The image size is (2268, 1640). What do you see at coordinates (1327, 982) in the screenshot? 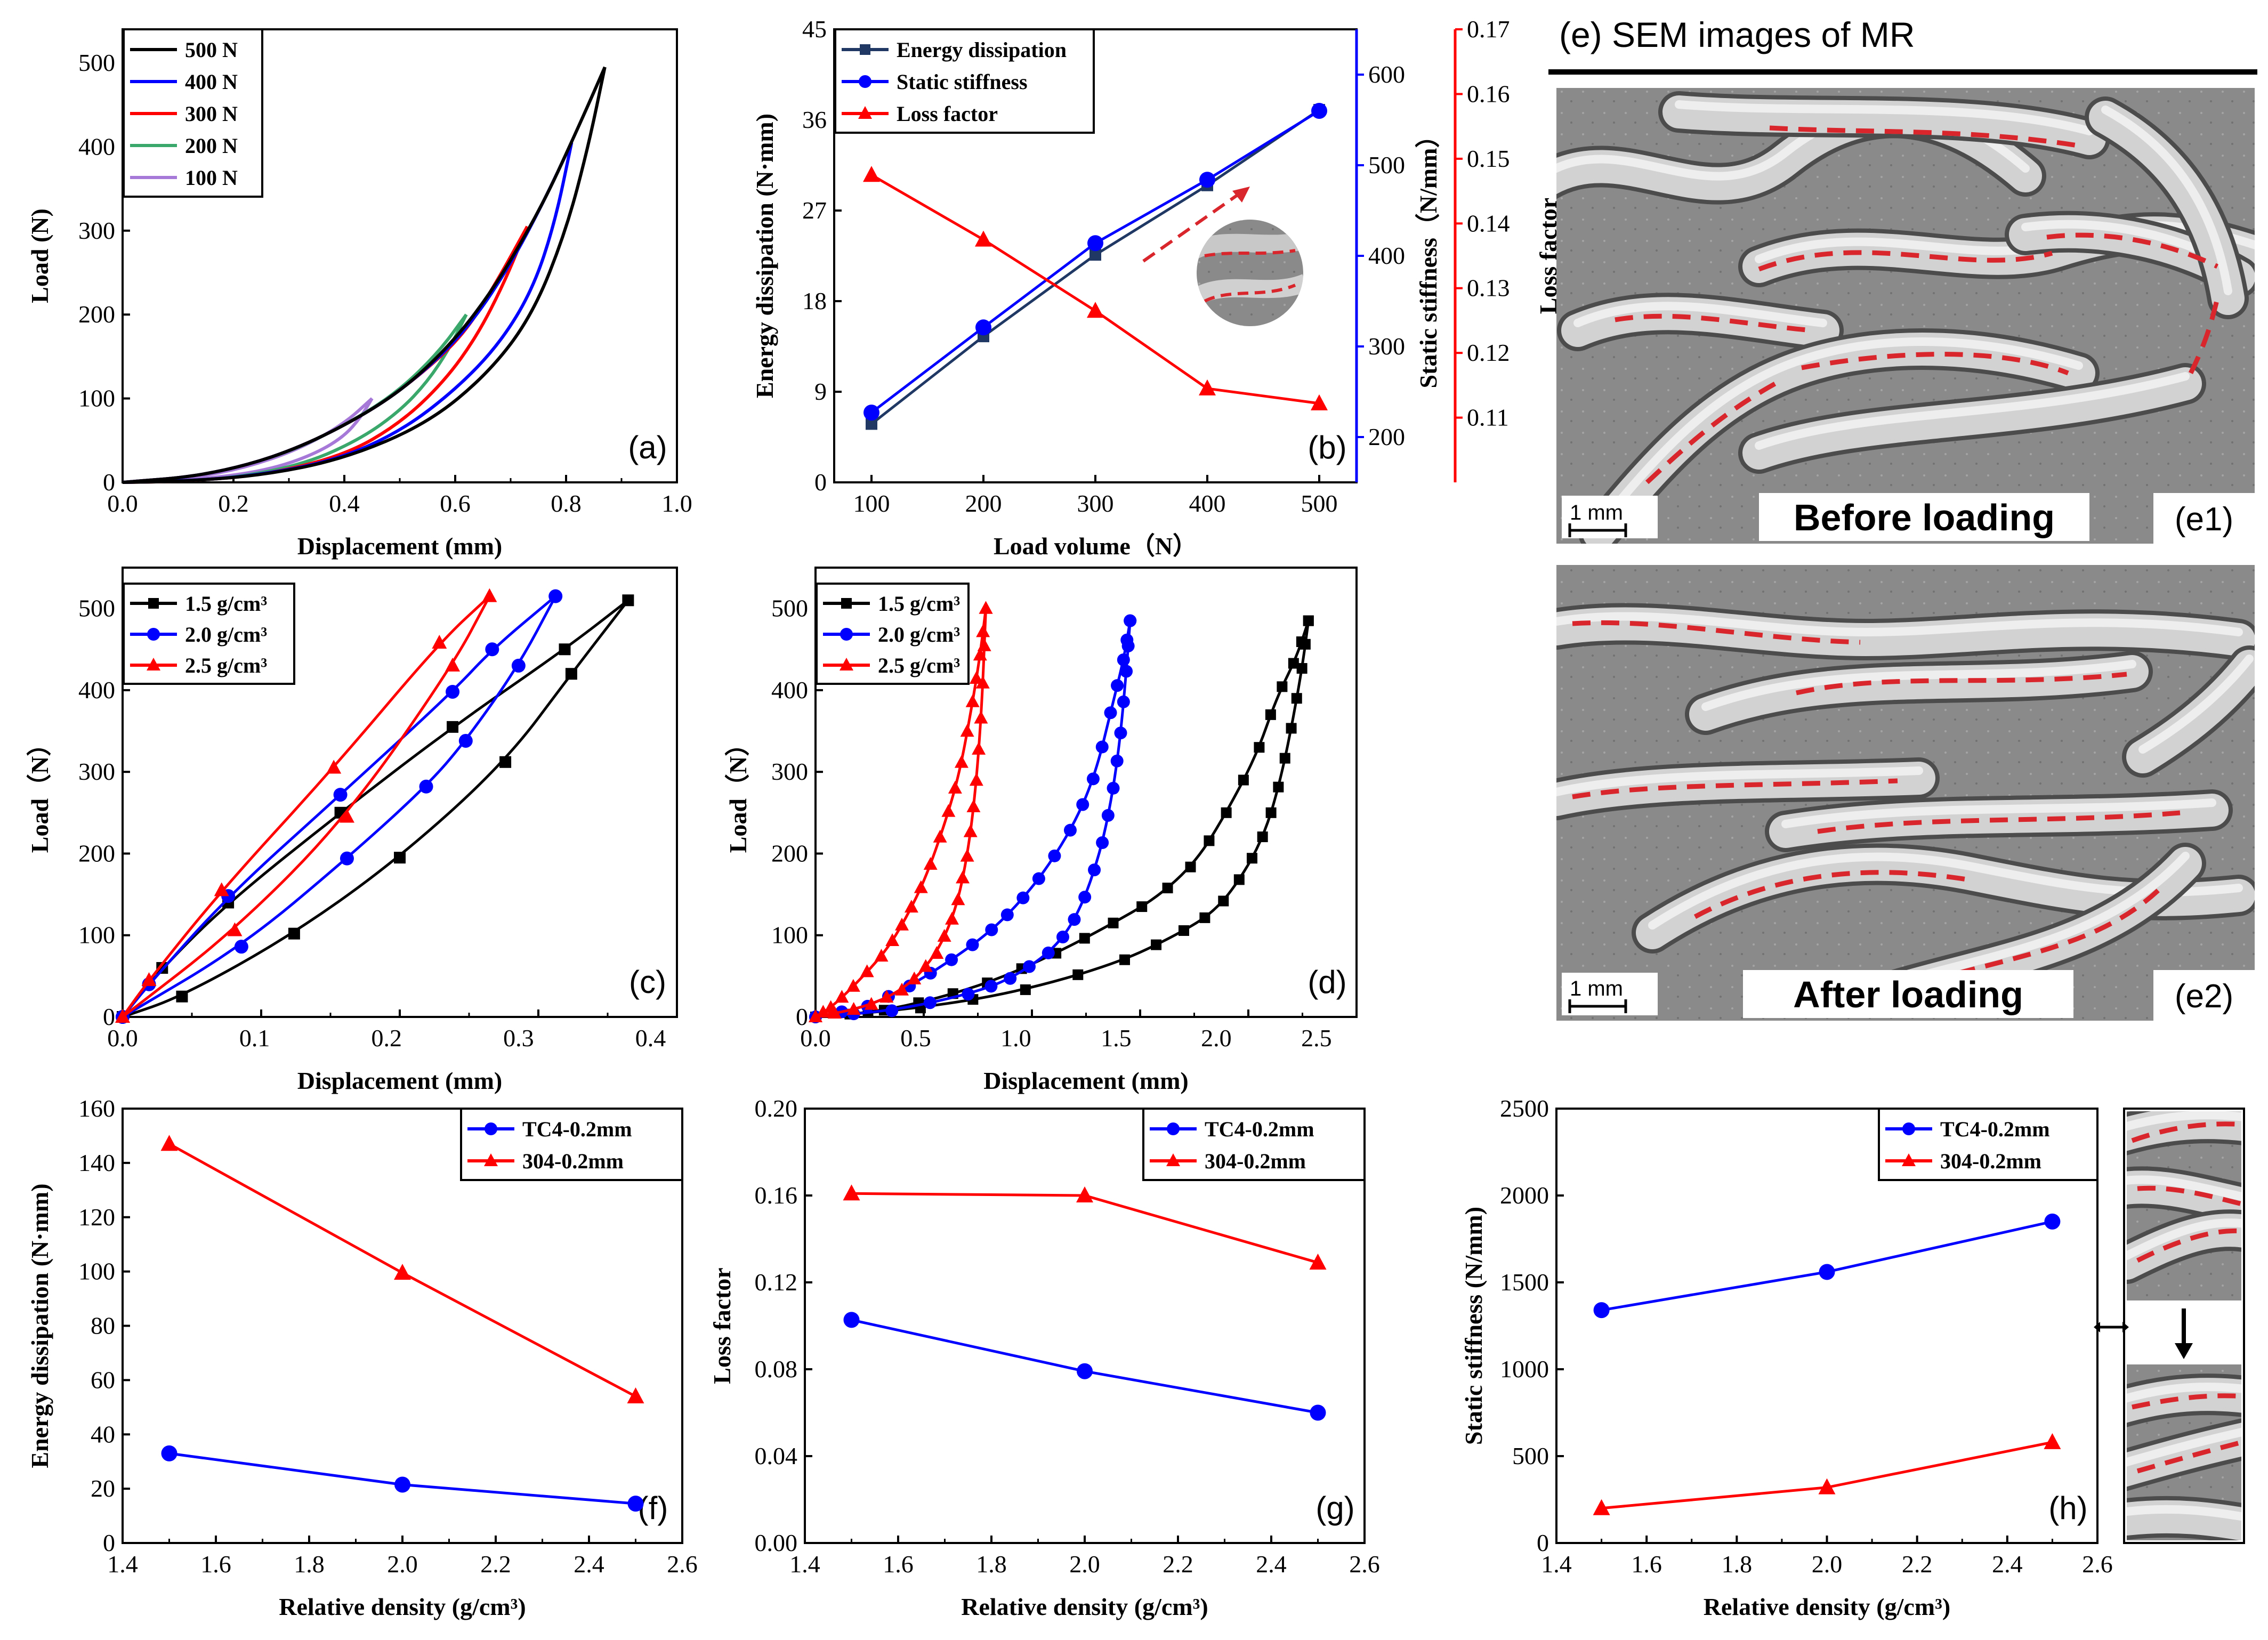
I see `panel-label: (d)` at bounding box center [1327, 982].